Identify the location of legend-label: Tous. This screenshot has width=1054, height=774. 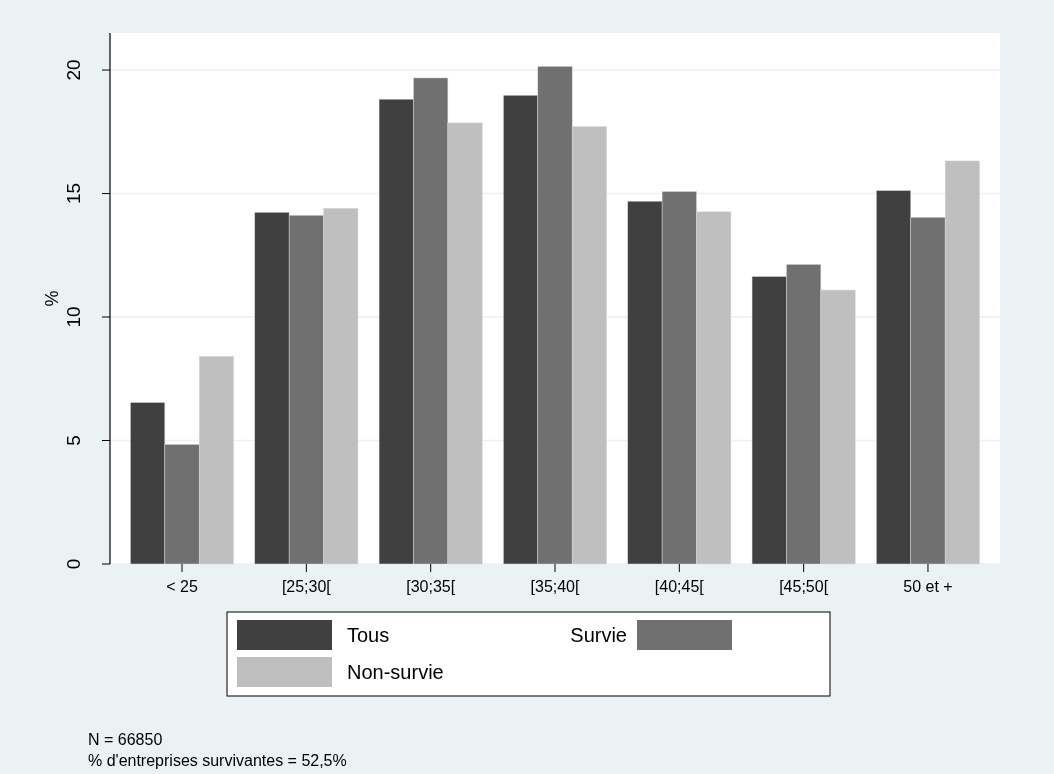
(368, 635).